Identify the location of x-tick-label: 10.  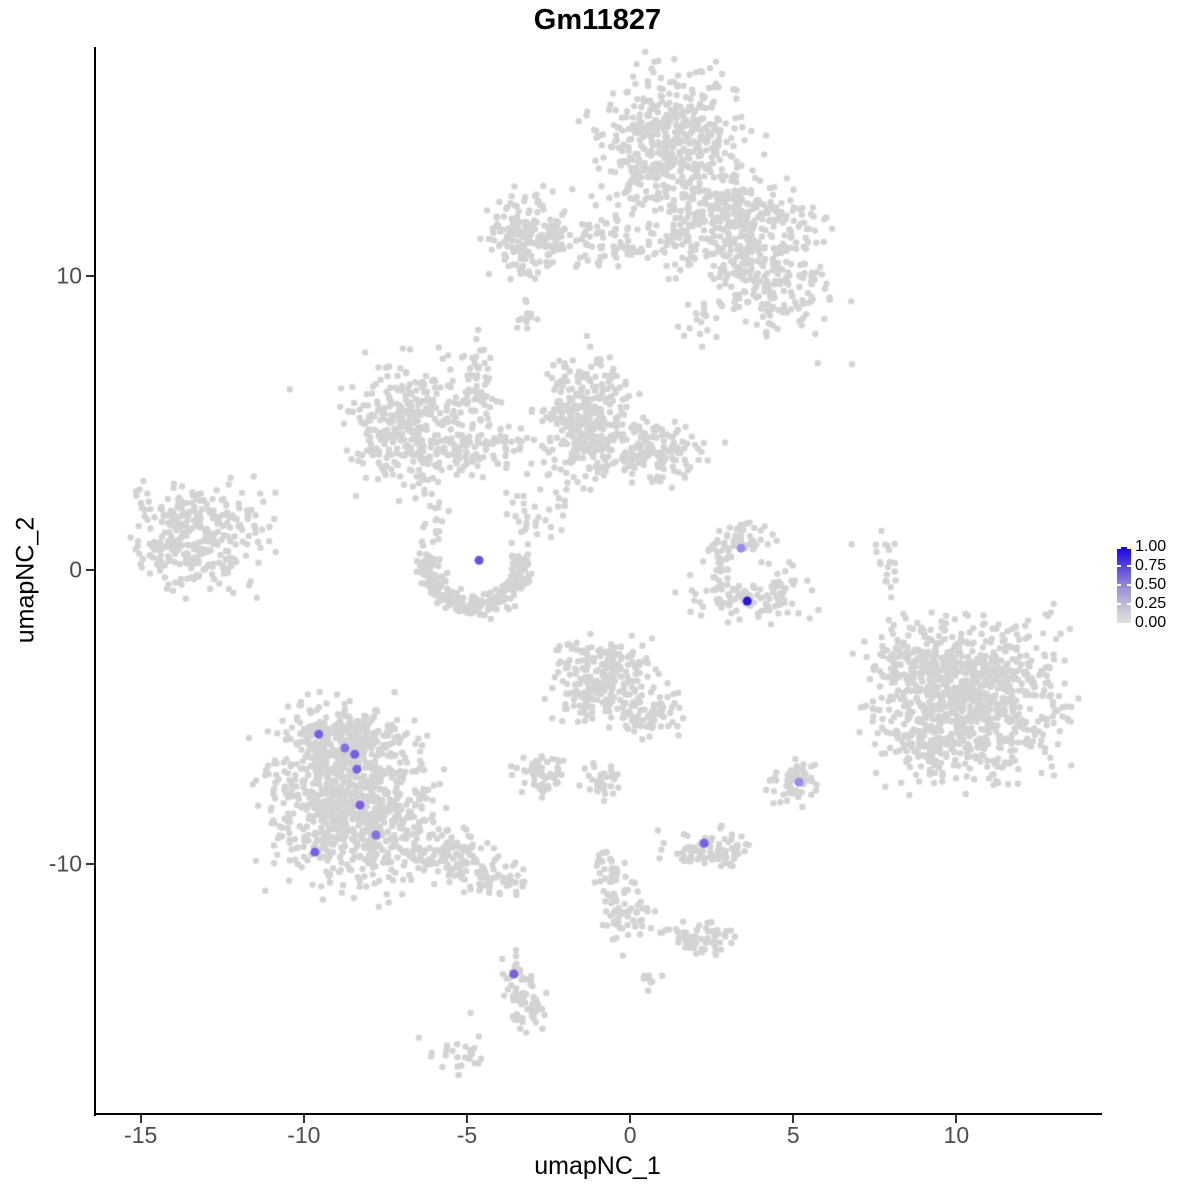
(956, 1135).